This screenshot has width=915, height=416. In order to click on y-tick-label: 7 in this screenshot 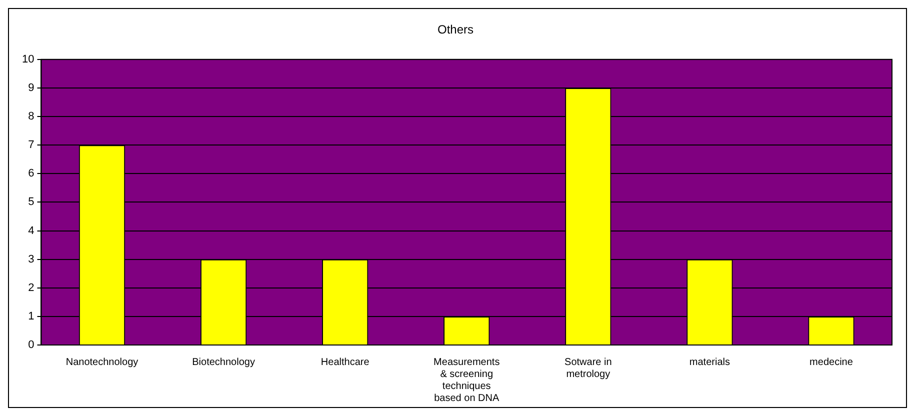, I will do `click(31, 145)`.